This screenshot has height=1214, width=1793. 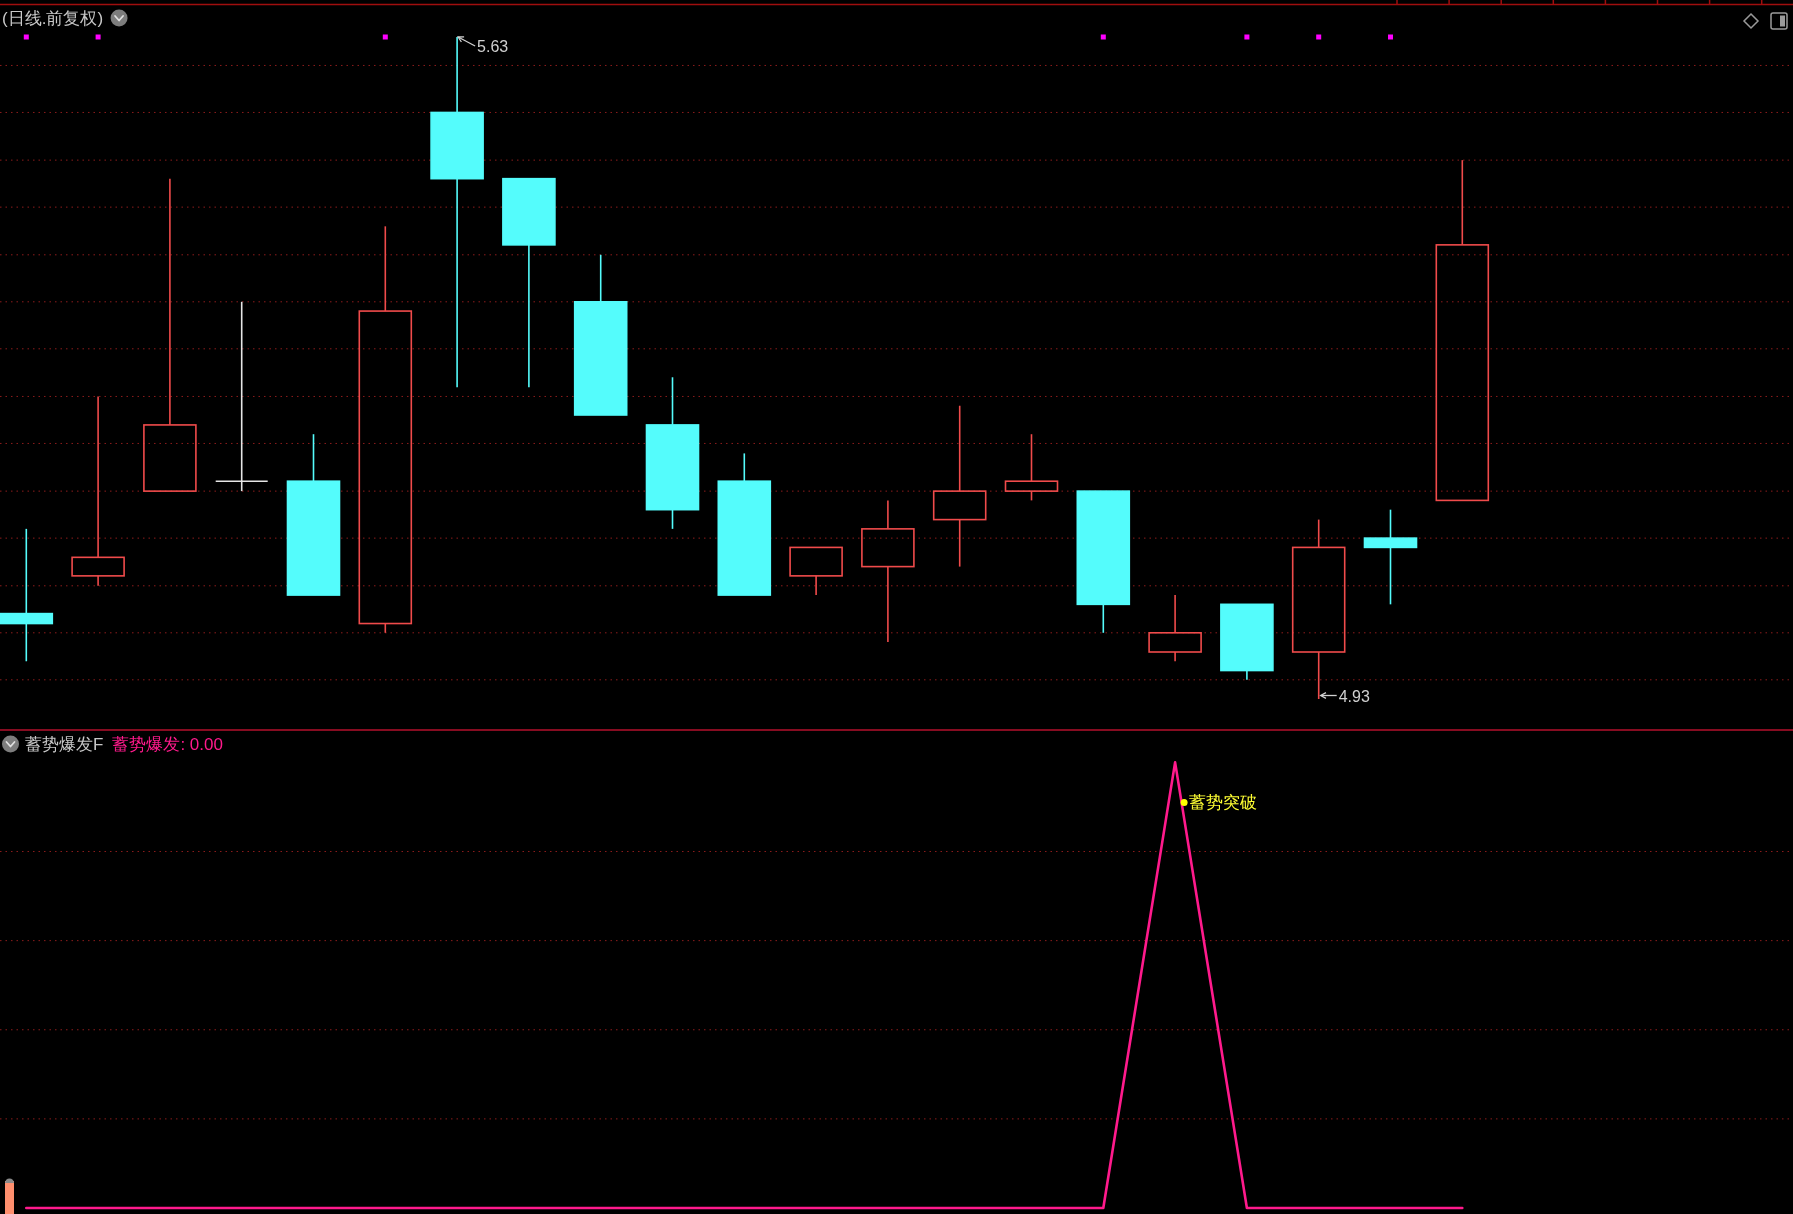 I want to click on legend-item: 蓄势爆发: 0.00, so click(x=167, y=744).